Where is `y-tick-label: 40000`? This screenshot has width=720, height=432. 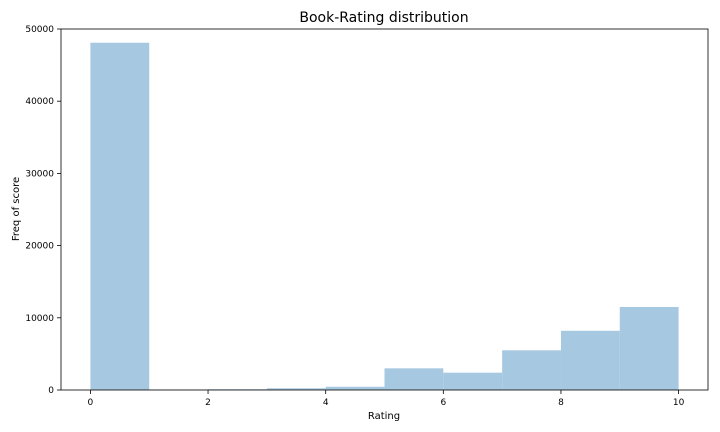
y-tick-label: 40000 is located at coordinates (39, 102).